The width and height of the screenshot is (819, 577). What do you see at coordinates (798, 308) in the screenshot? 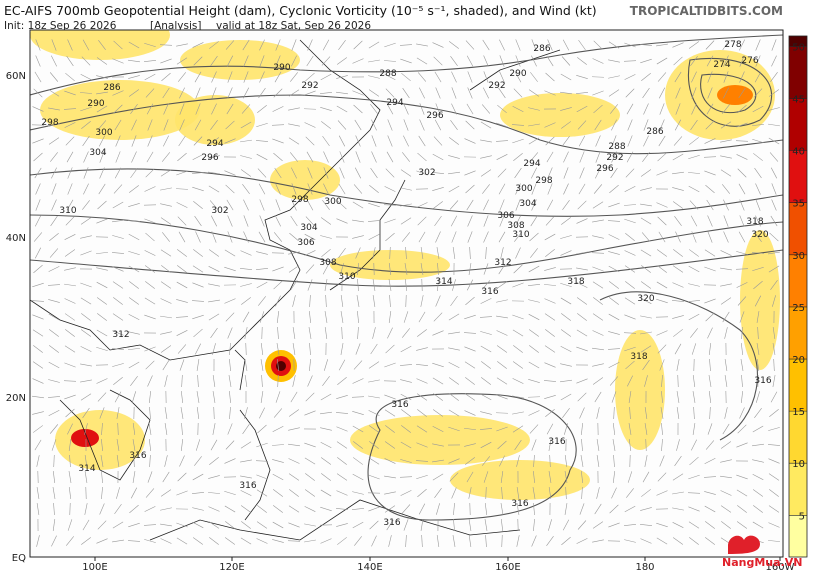
I see `colorbar-tick-label: 25` at bounding box center [798, 308].